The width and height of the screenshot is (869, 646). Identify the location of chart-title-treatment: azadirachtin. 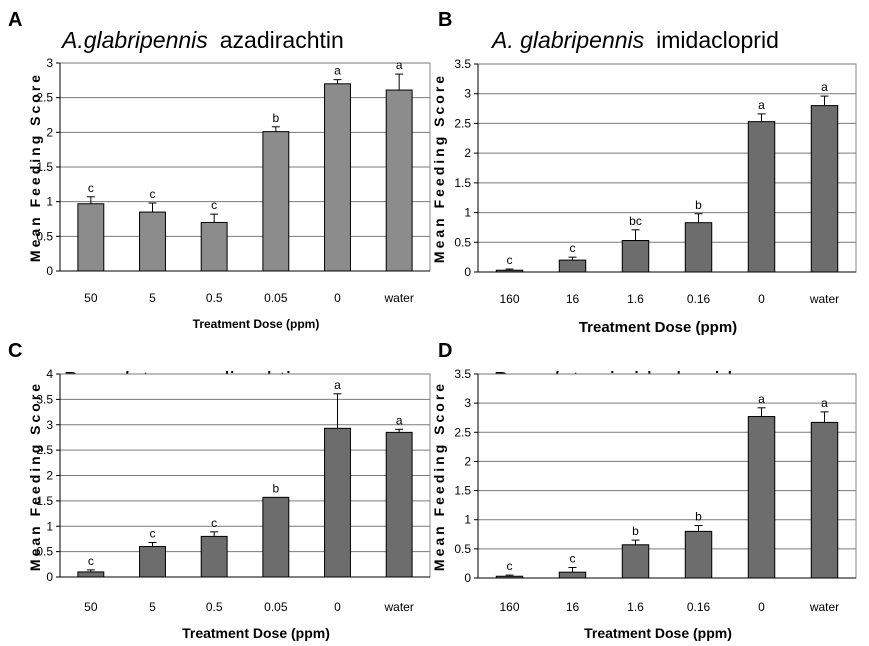
(282, 40).